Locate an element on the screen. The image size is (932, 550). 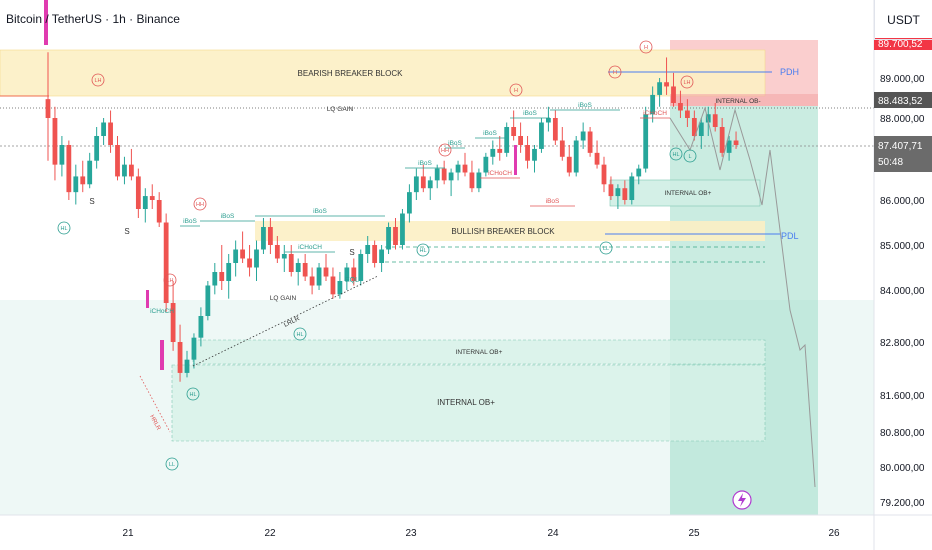
swing-label: HH is located at coordinates (445, 151).